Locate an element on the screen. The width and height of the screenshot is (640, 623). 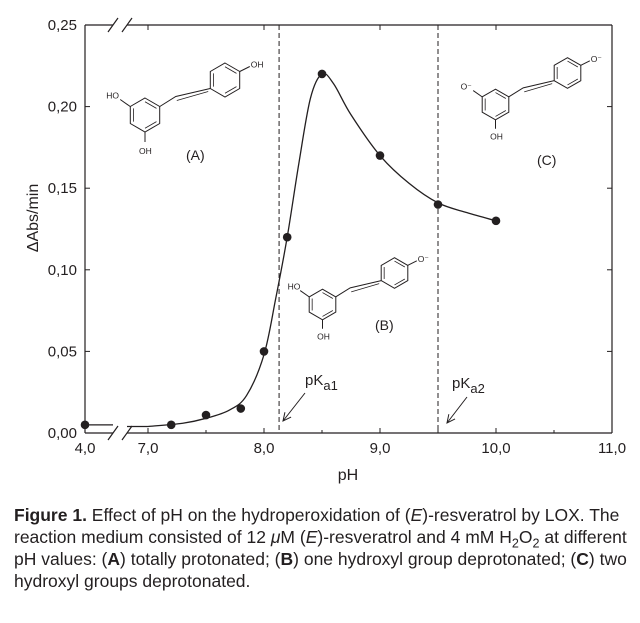
structure-label: (A) is located at coordinates (195, 155).